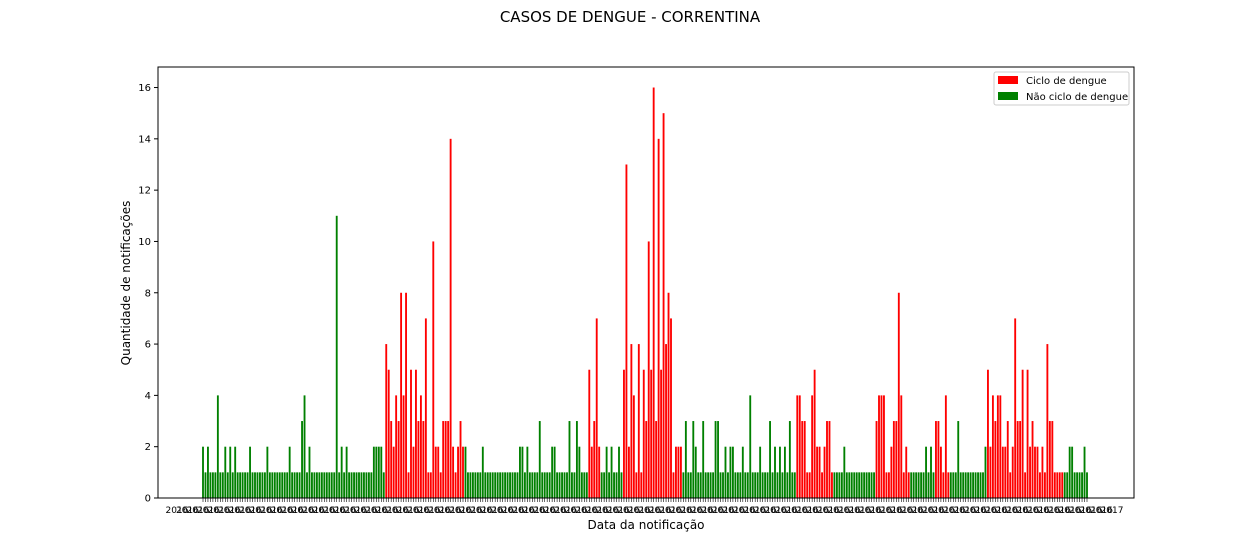  I want to click on legend-swatch-nao-ciclo, so click(1008, 96).